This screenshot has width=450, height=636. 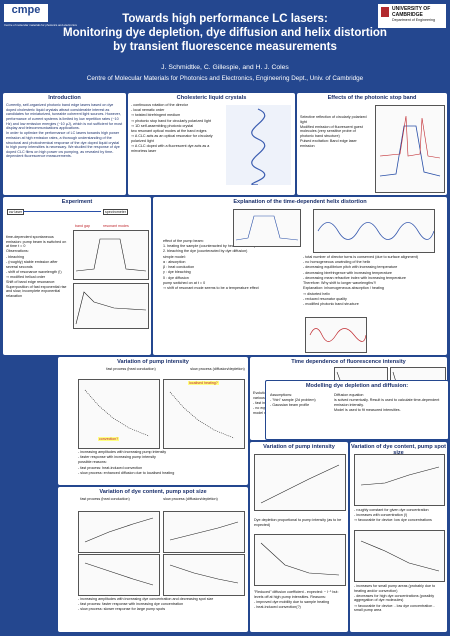 What do you see at coordinates (325, 298) in the screenshot?
I see `text-line: - reduced resonator quality` at bounding box center [325, 298].